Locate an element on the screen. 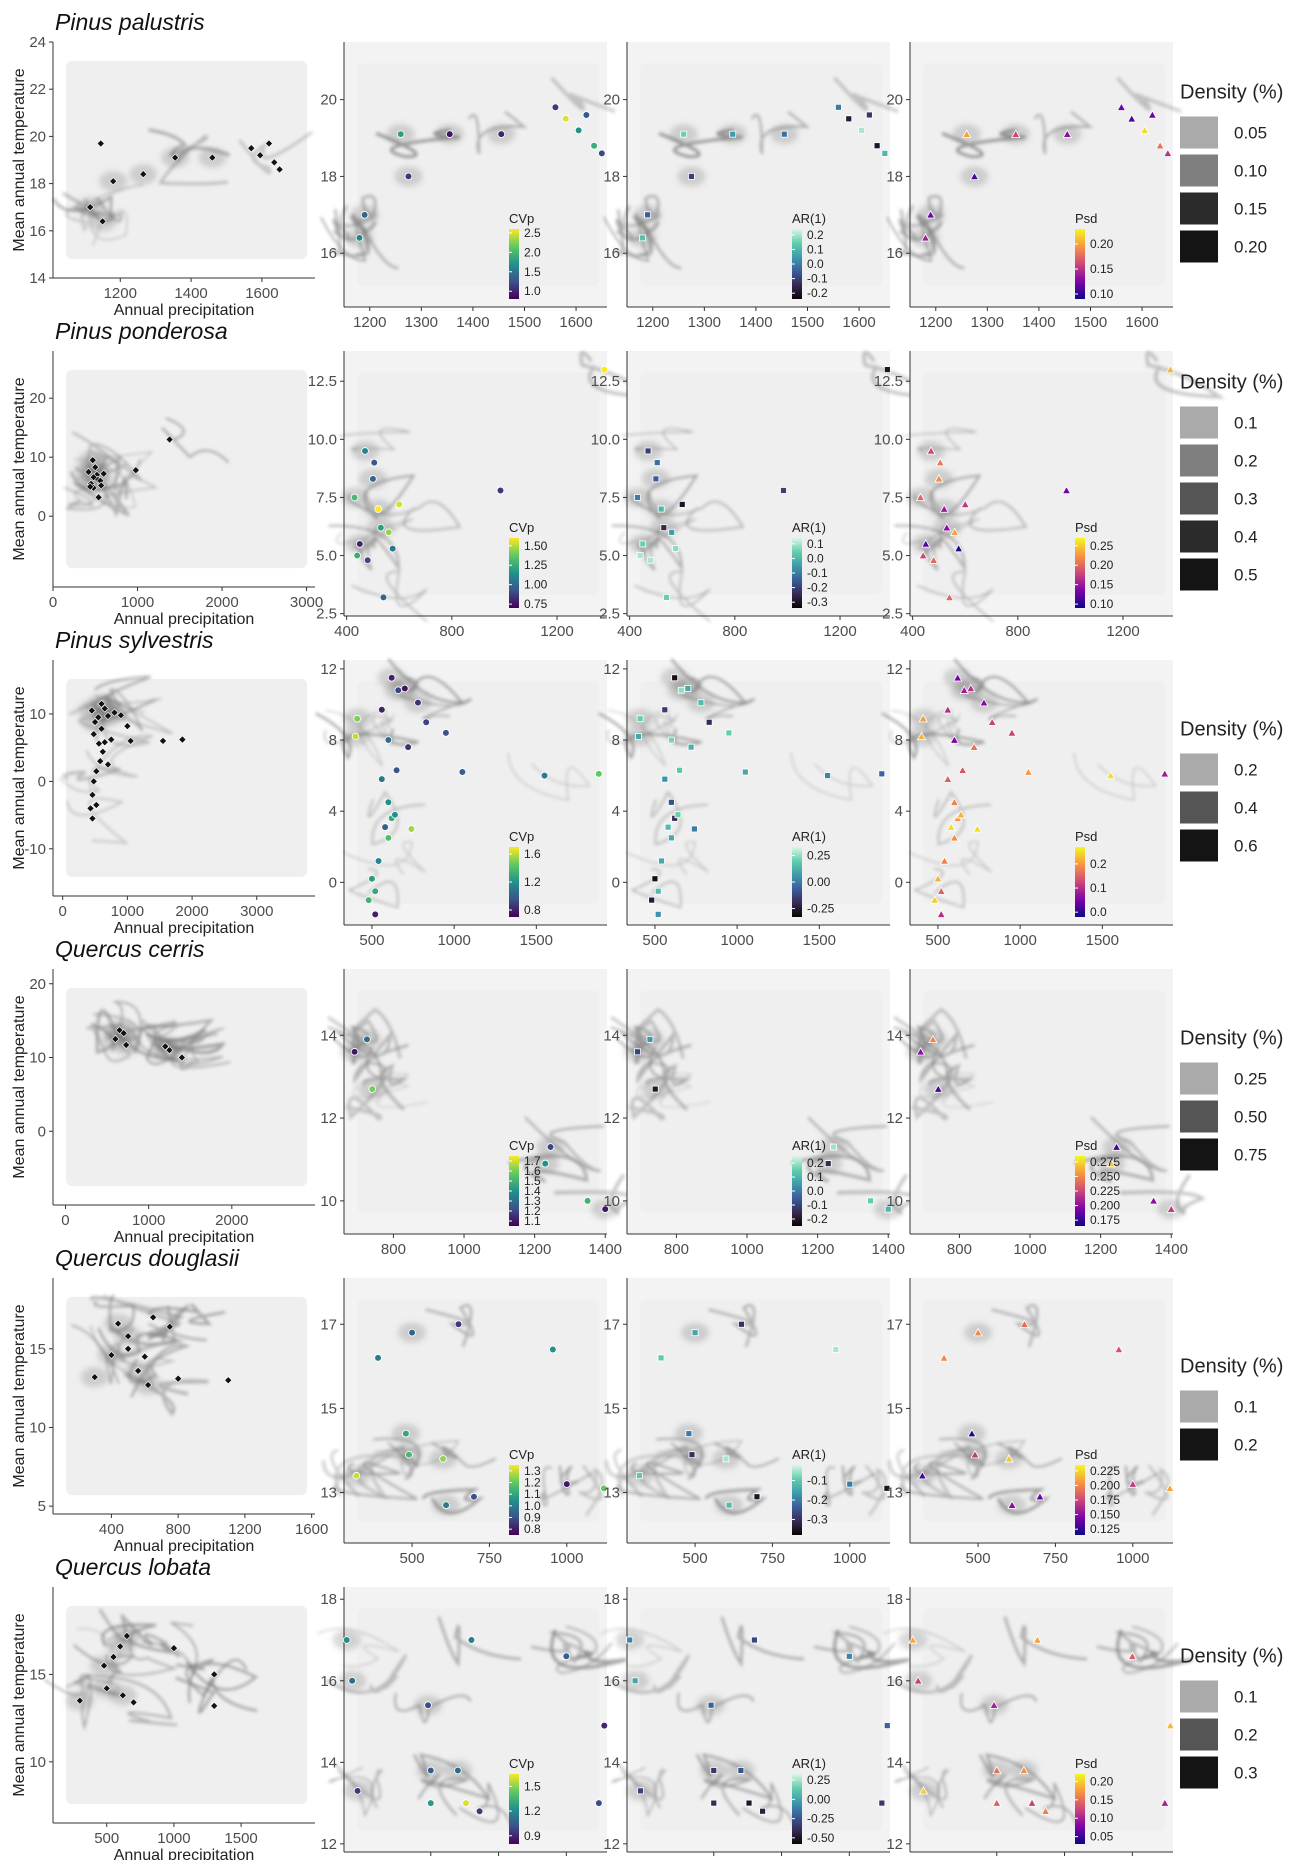 The height and width of the screenshot is (1860, 1310). cvp-legend: CVp 1.6 1.2 0.8 is located at coordinates (525, 873).